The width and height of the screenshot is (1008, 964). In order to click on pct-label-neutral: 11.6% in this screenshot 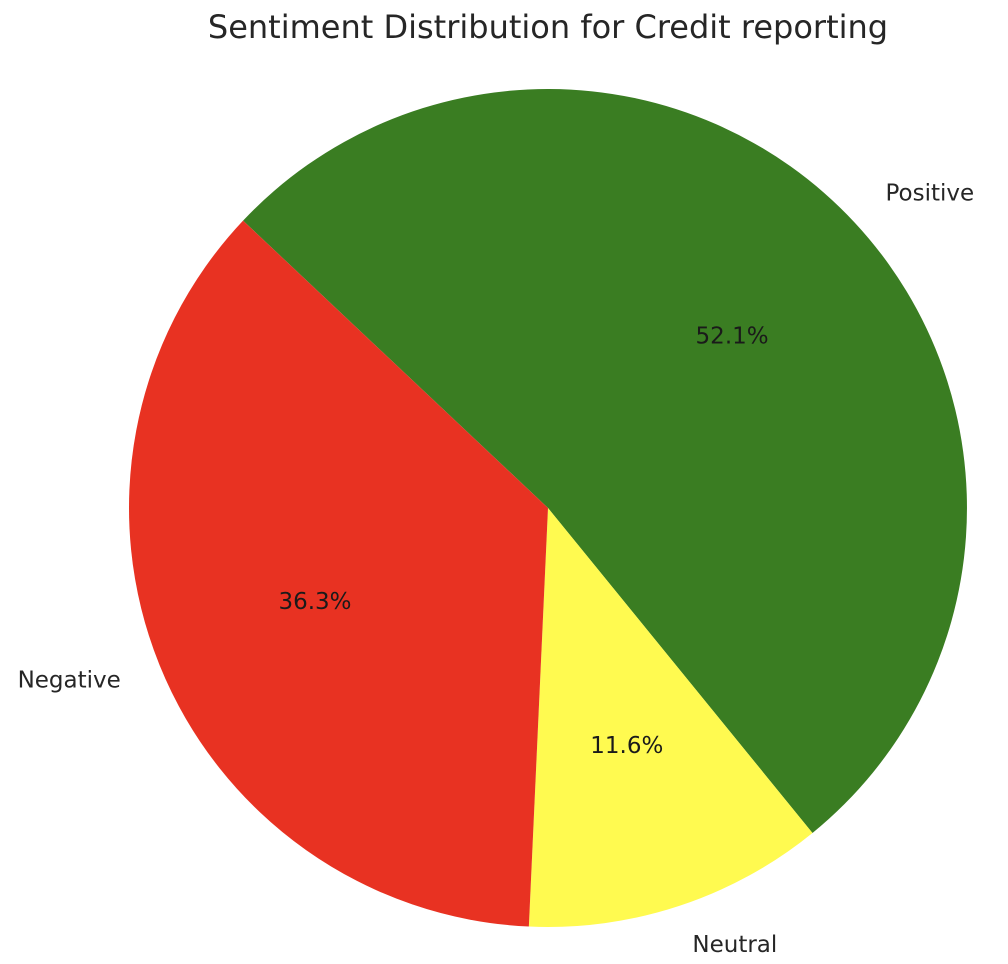, I will do `click(626, 746)`.